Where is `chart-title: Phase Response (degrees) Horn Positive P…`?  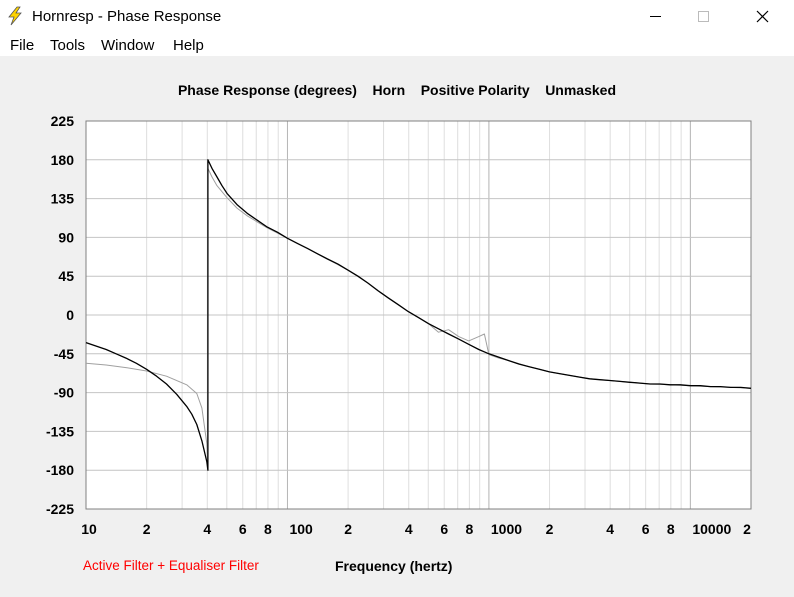 chart-title: Phase Response (degrees) Horn Positive P… is located at coordinates (397, 90).